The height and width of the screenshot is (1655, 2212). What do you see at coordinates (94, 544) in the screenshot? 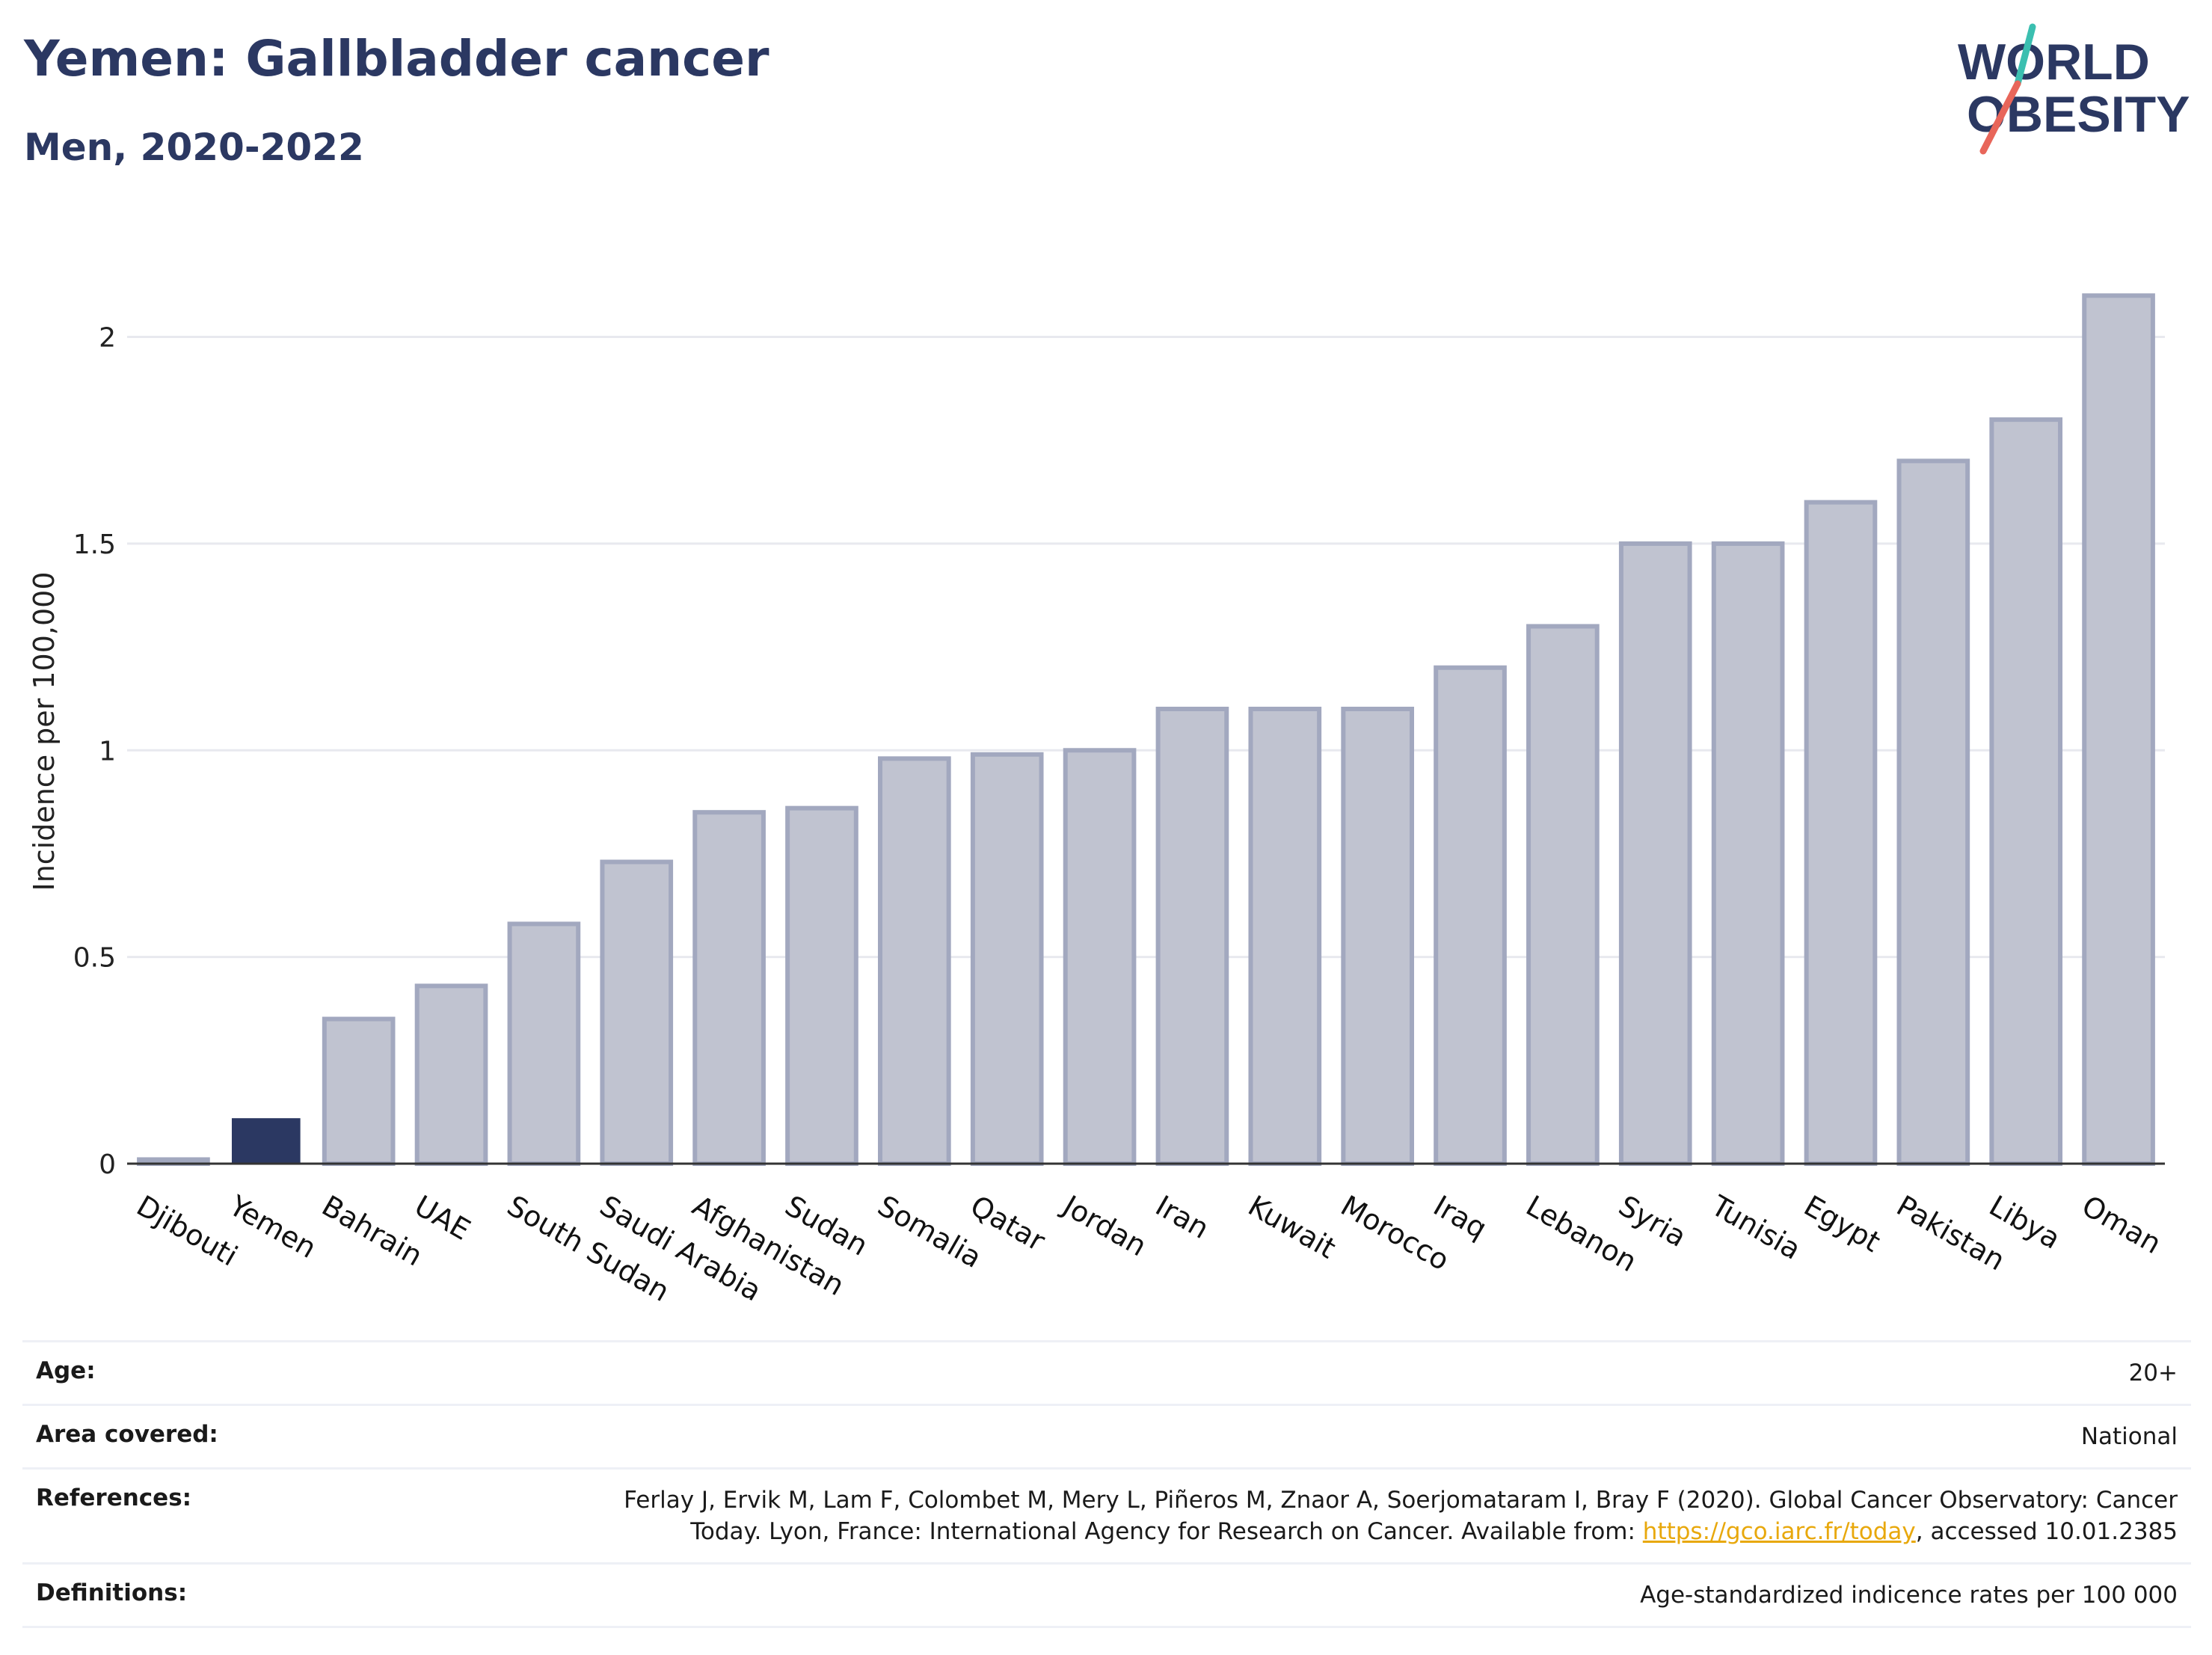
I see `y-tick-label: 1.5` at bounding box center [94, 544].